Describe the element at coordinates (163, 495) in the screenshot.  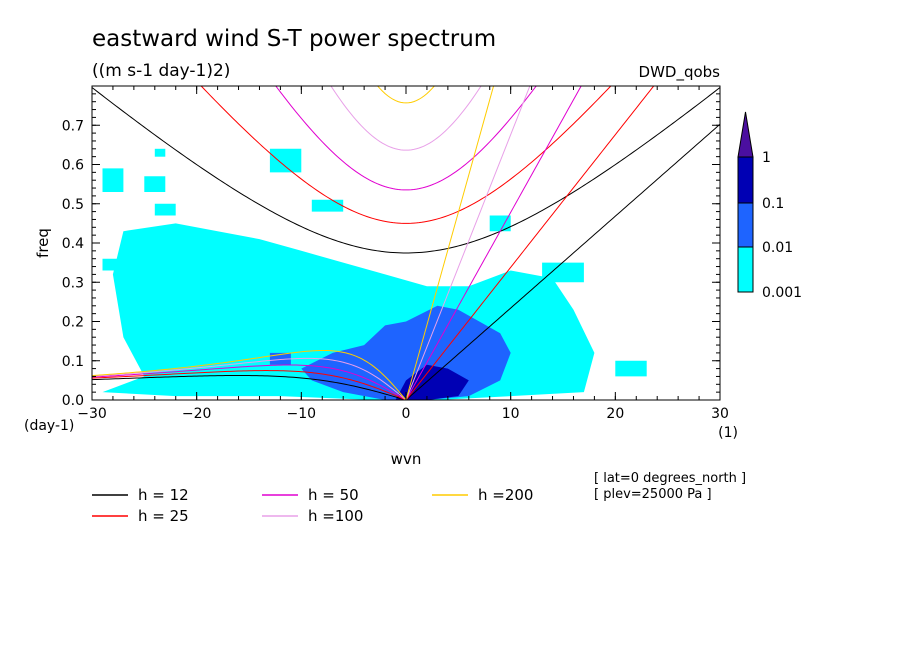
I see `legend-label: h = 12` at that location.